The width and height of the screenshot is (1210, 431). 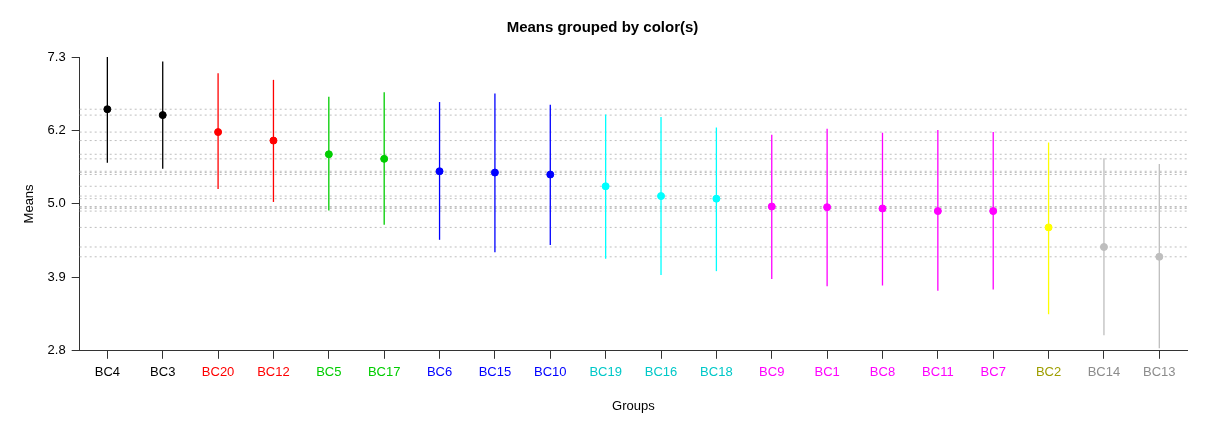 I want to click on x-tick-label: BC6, so click(x=439, y=372).